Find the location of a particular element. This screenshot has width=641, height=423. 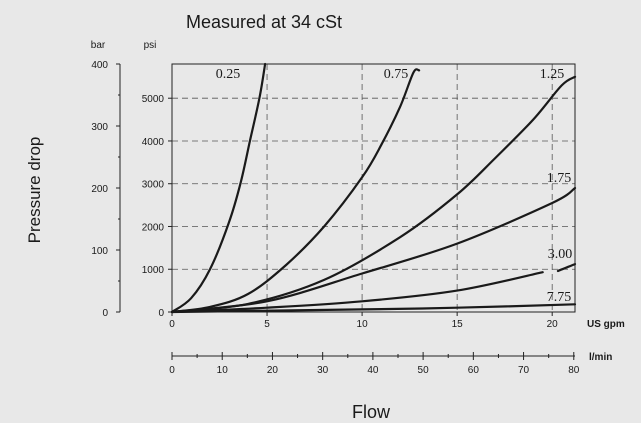

gpm-tick-label: 0 is located at coordinates (172, 324).